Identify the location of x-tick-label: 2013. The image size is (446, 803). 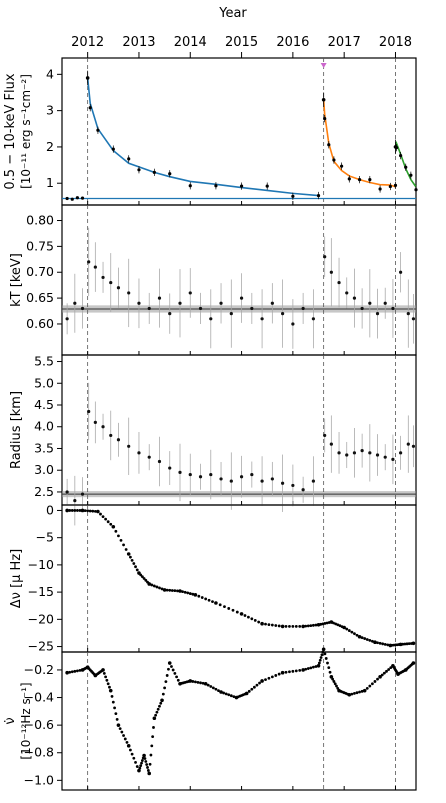
(138, 42).